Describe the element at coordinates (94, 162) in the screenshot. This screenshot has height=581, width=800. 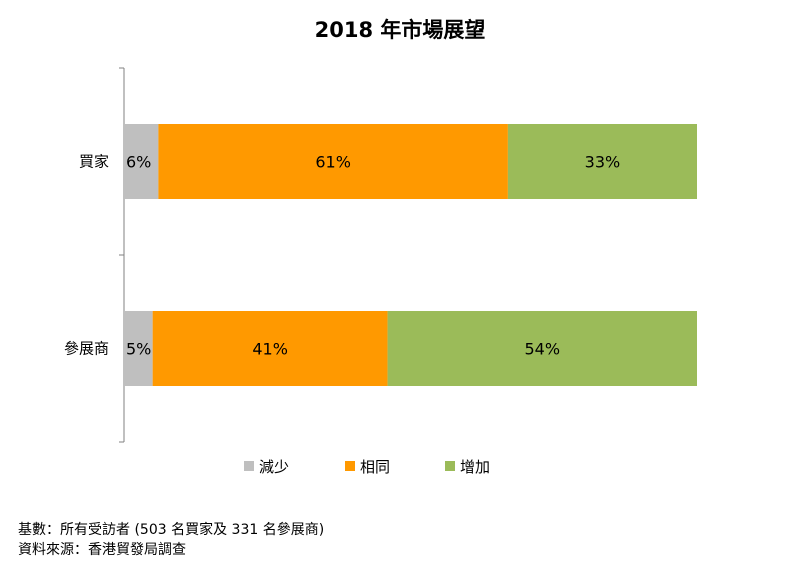
I see `category-label: 買家` at that location.